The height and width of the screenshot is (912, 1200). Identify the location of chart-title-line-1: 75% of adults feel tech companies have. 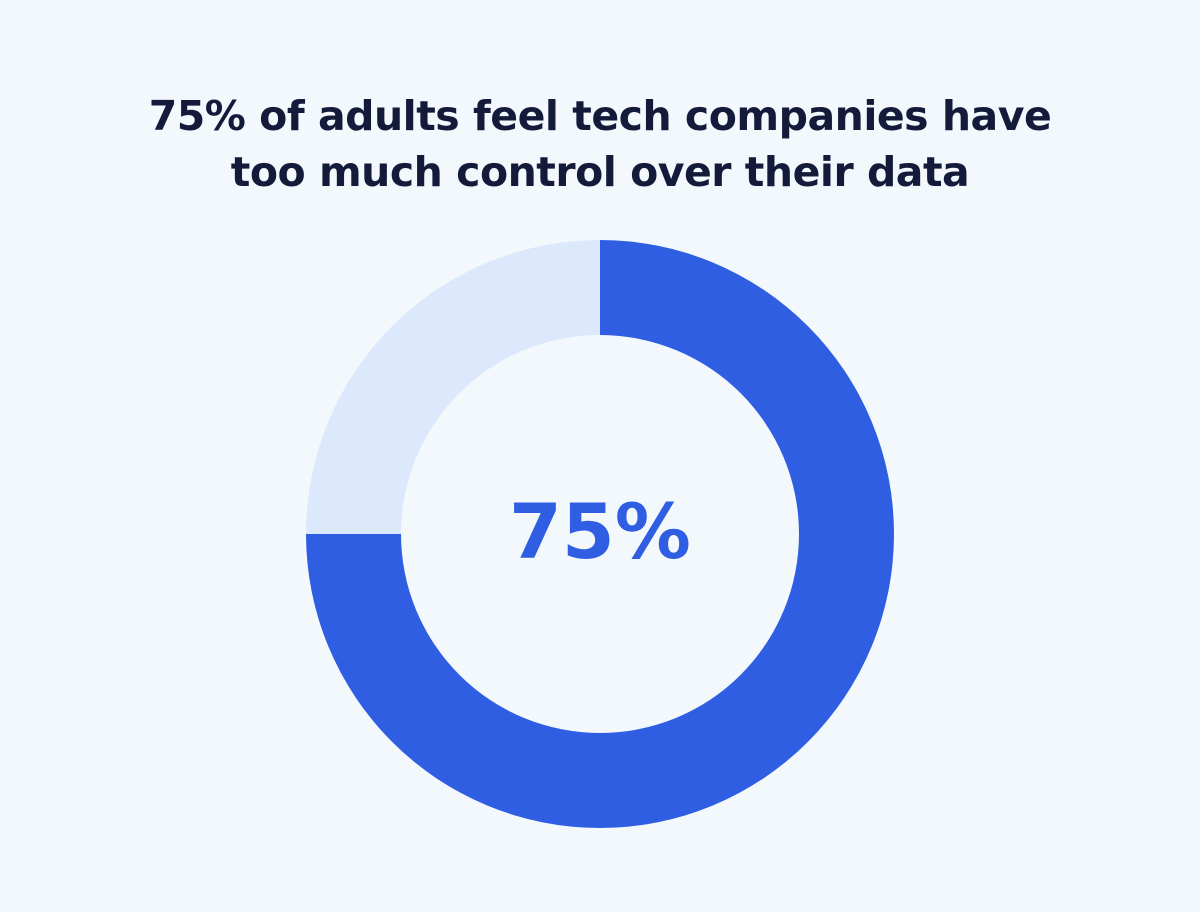
(600, 116).